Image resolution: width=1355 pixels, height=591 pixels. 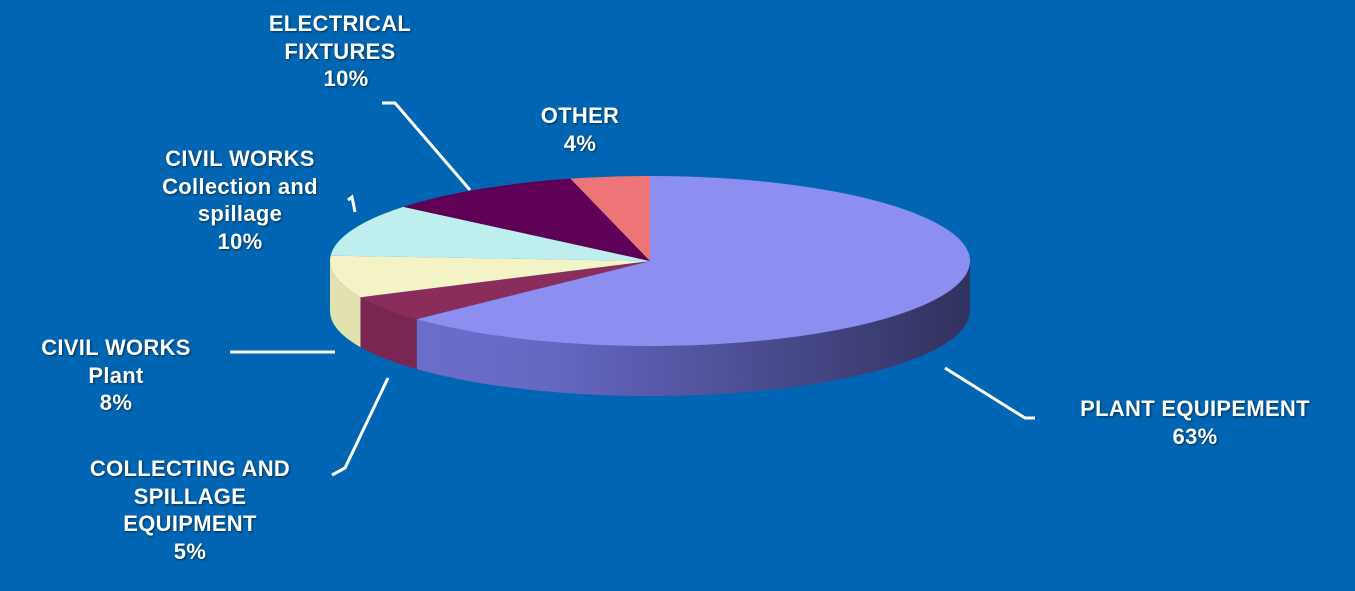 What do you see at coordinates (345, 304) in the screenshot?
I see `pie-side-shade-civil-works-plant` at bounding box center [345, 304].